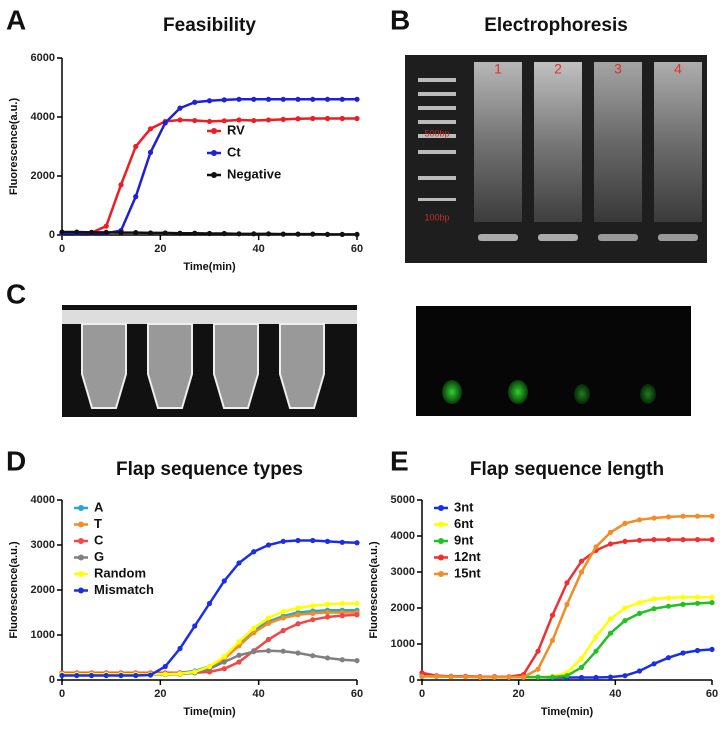 Image resolution: width=723 pixels, height=729 pixels. What do you see at coordinates (16, 293) in the screenshot?
I see `panel-letter: C` at bounding box center [16, 293].